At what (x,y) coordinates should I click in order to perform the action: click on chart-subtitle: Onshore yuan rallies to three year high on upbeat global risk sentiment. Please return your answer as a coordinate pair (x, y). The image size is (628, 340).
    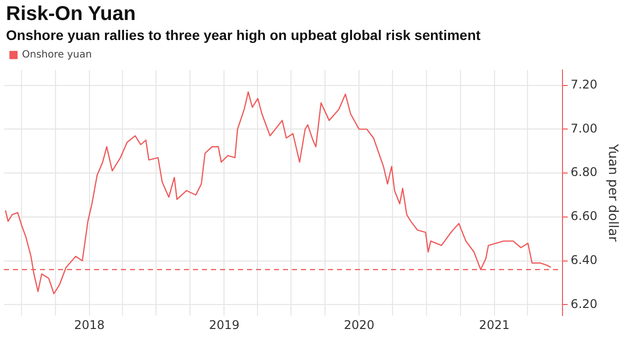
    Looking at the image, I should click on (243, 35).